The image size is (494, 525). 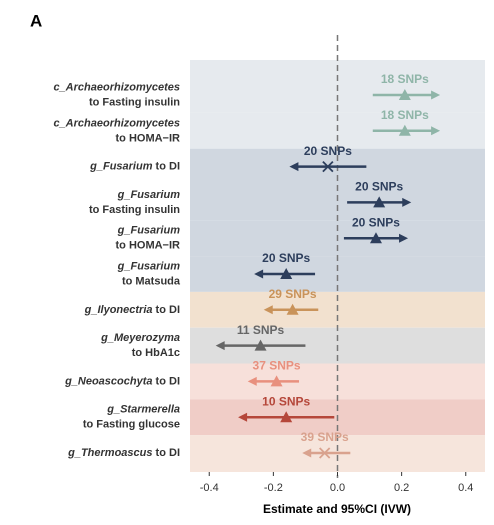 I want to click on x-tick-label: 0.2, so click(x=401, y=488).